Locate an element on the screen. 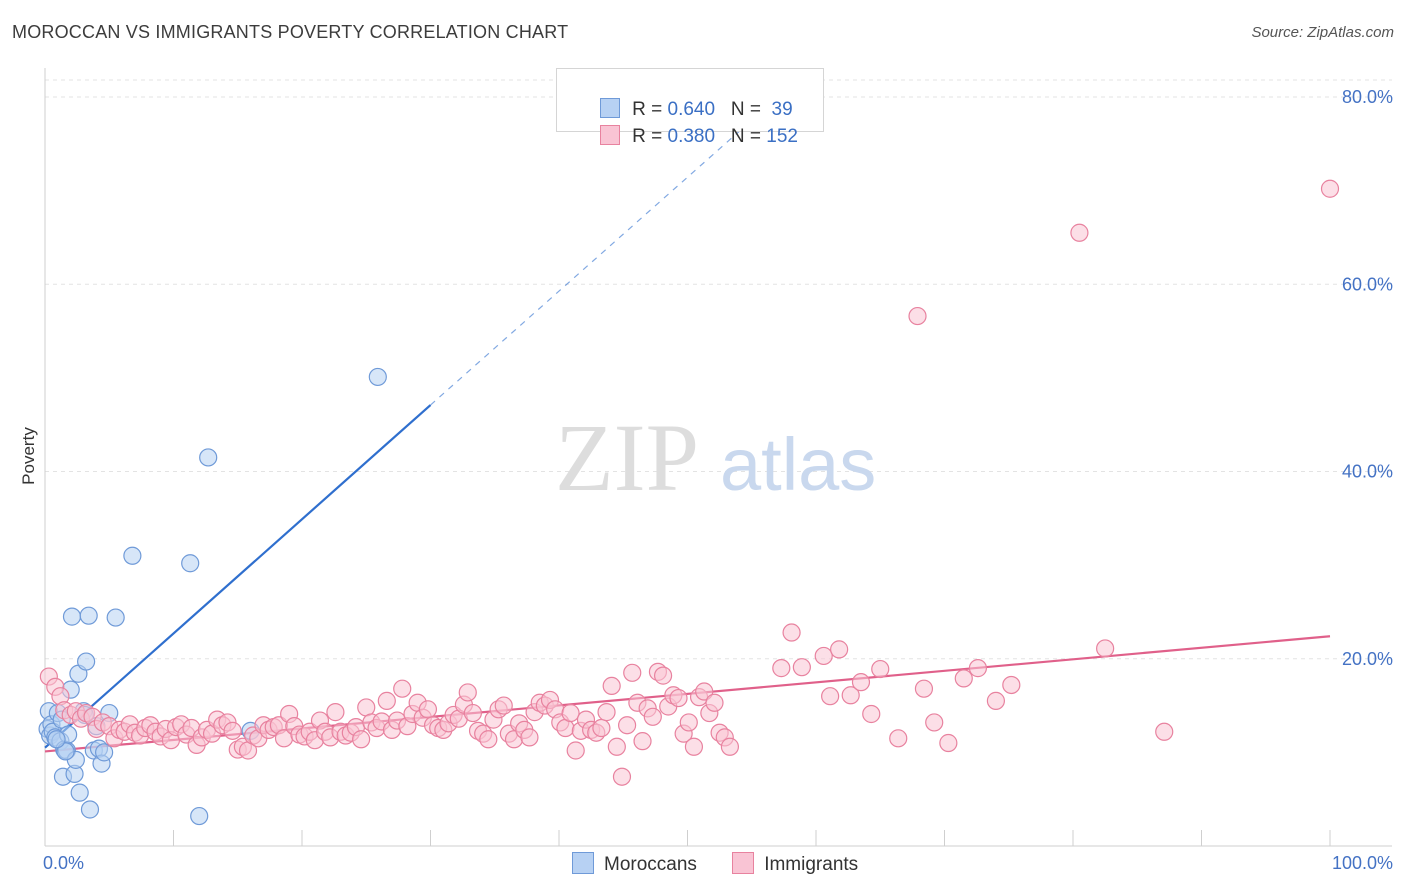 The height and width of the screenshot is (892, 1406). y-tick-label: 60.0% is located at coordinates (1367, 284).